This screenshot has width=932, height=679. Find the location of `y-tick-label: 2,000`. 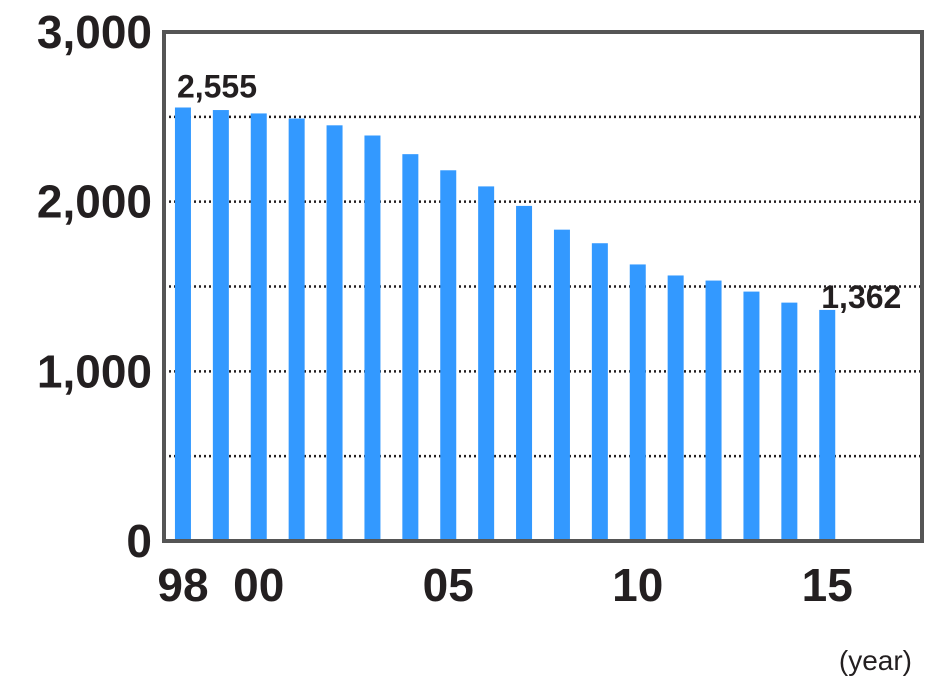

y-tick-label: 2,000 is located at coordinates (94, 202).